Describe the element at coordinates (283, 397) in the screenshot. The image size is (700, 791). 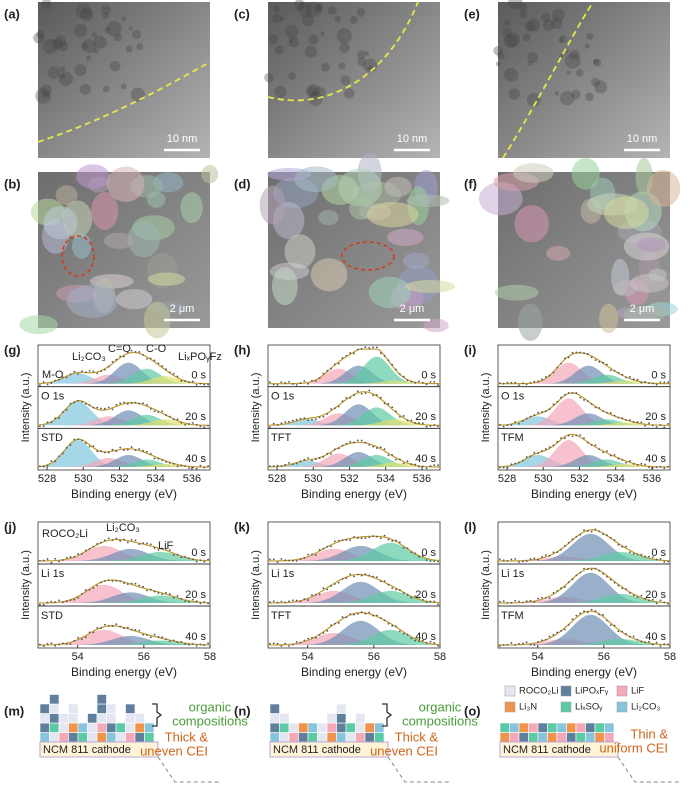
I see `element-label: O 1s` at that location.